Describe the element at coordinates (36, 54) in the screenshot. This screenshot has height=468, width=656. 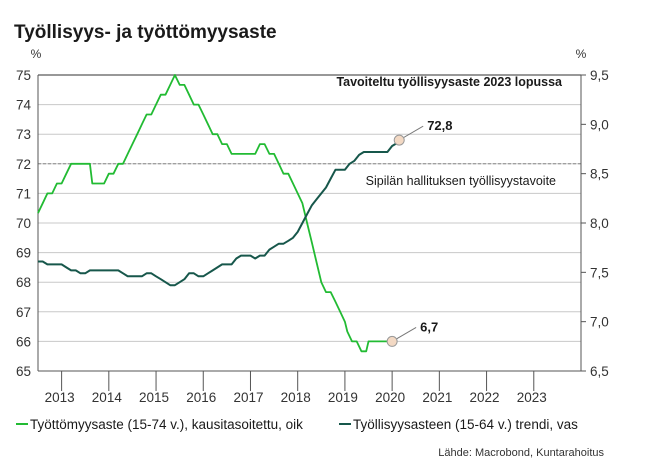
I see `left-axis-unit: %` at that location.